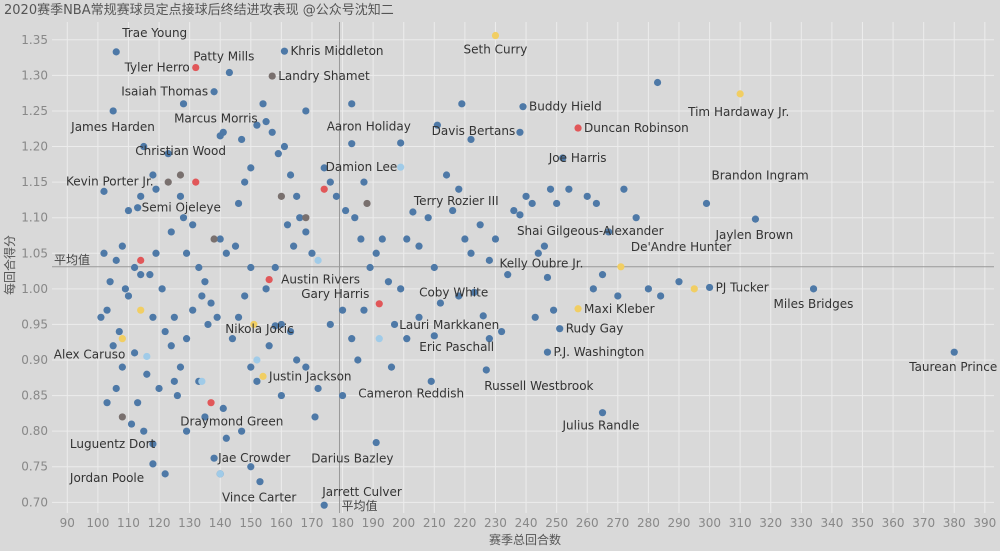  What do you see at coordinates (157, 68) in the screenshot?
I see `point-label: Tyler Herro` at bounding box center [157, 68].